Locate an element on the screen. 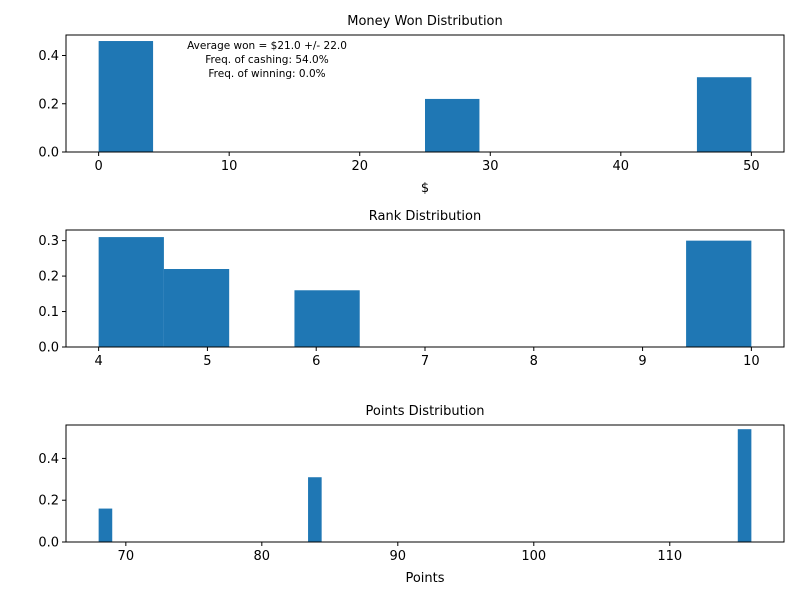 The image size is (800, 600). points-xtick-label: 110 is located at coordinates (669, 556).